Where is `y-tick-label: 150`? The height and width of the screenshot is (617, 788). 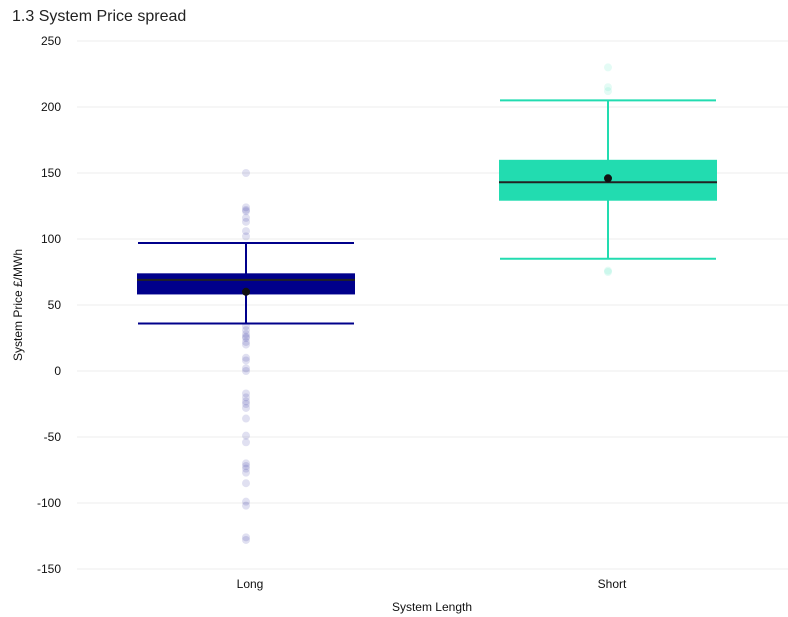
y-tick-label: 150 is located at coordinates (51, 173).